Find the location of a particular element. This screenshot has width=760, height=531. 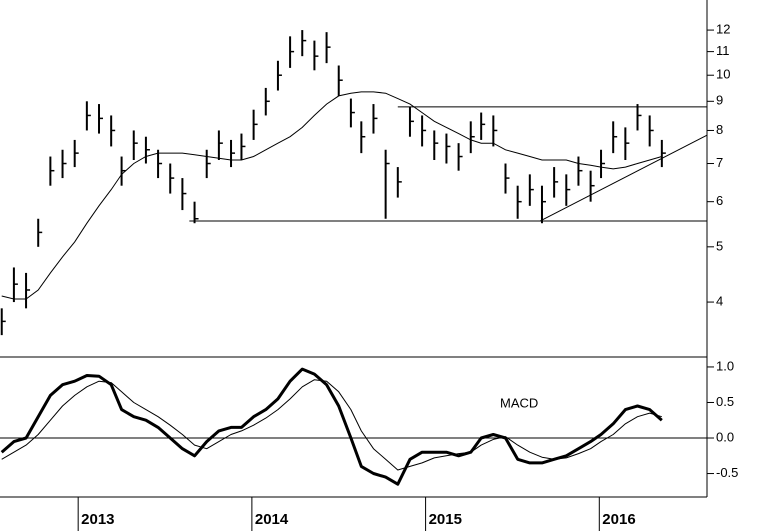

y-tick-label: -0.5 is located at coordinates (727, 472).